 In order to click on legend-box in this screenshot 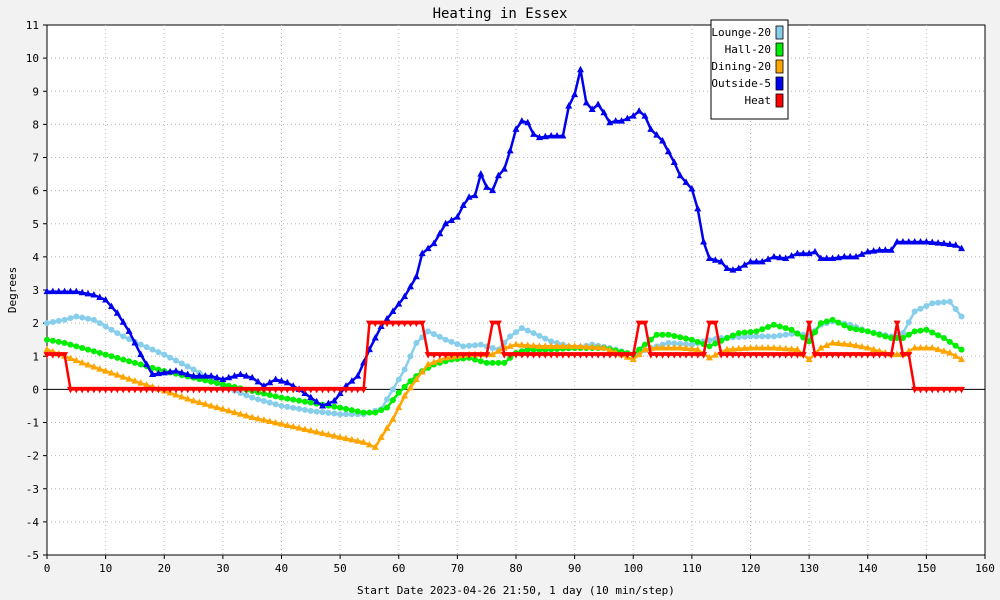, I will do `click(749, 69)`.